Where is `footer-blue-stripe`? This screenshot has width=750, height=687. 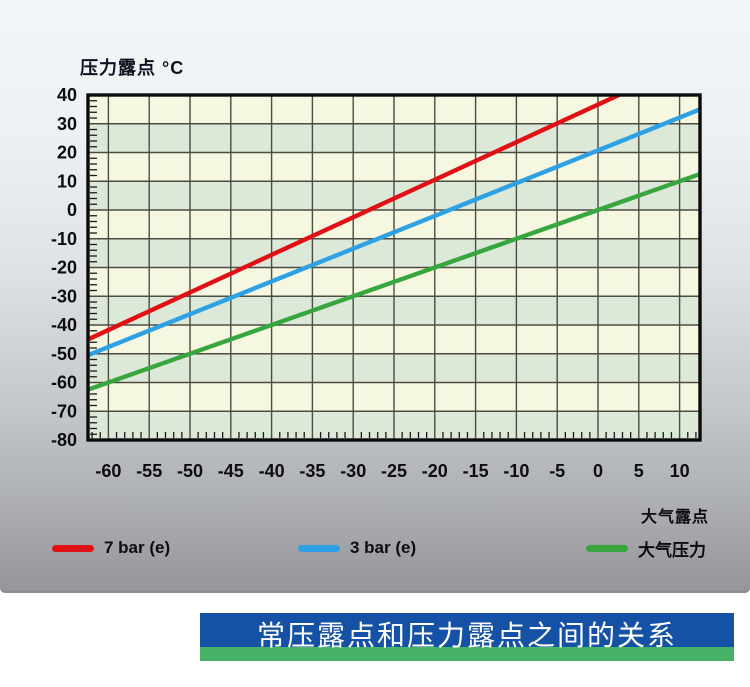
footer-blue-stripe is located at coordinates (467, 630).